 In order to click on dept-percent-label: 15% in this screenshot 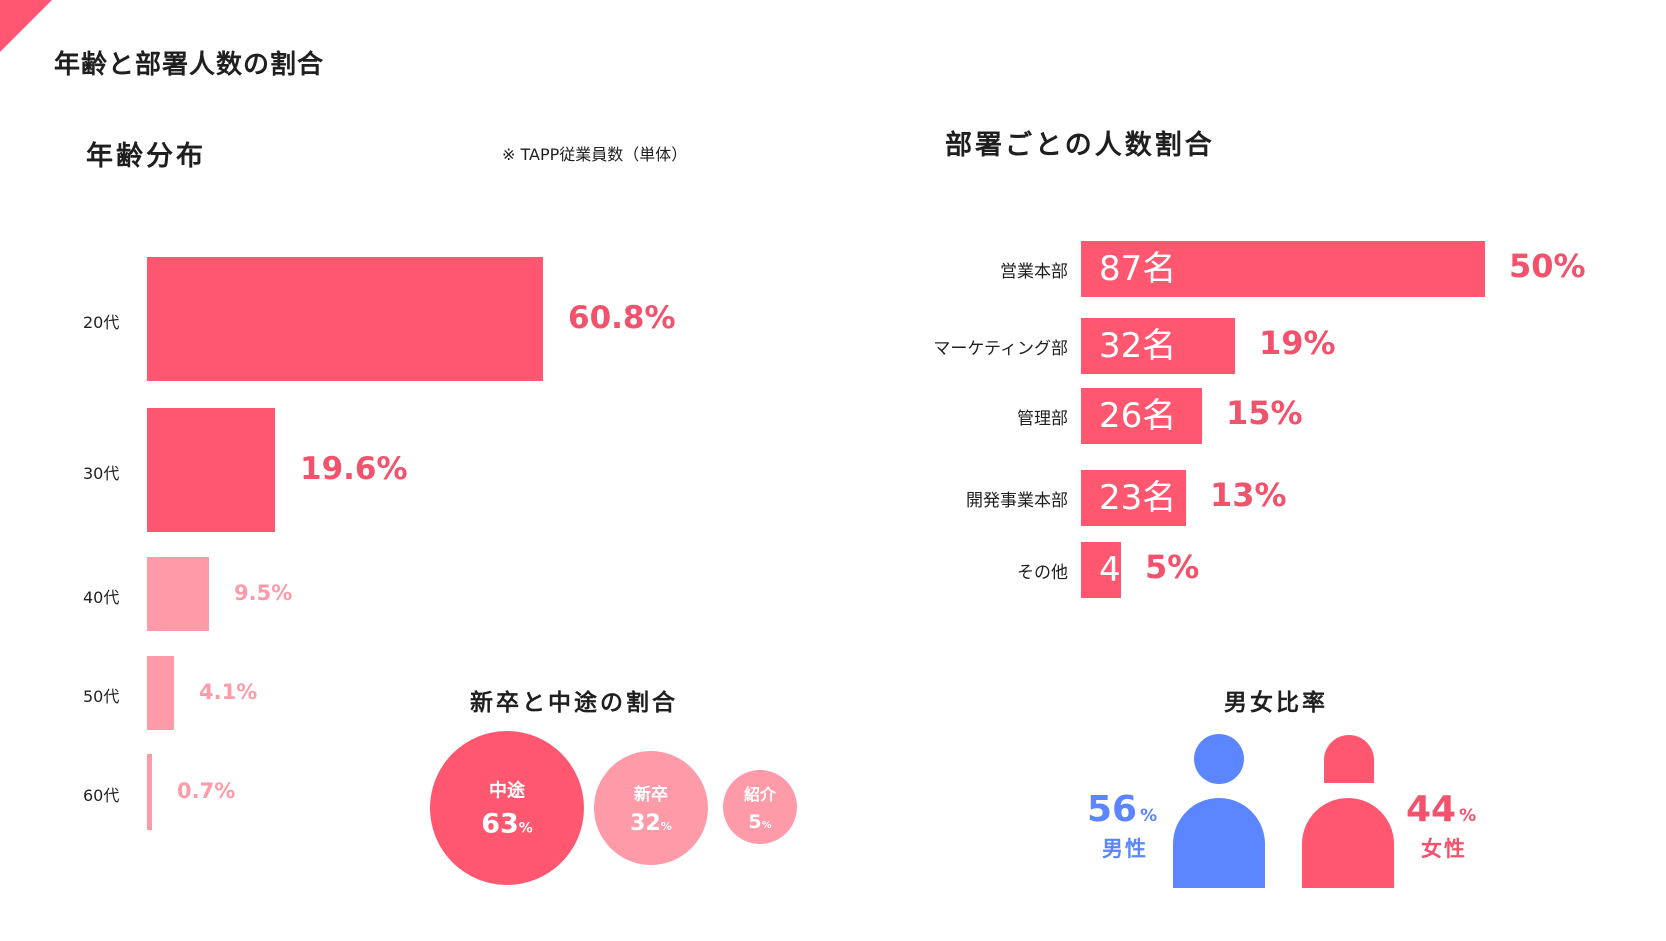, I will do `click(1264, 413)`.